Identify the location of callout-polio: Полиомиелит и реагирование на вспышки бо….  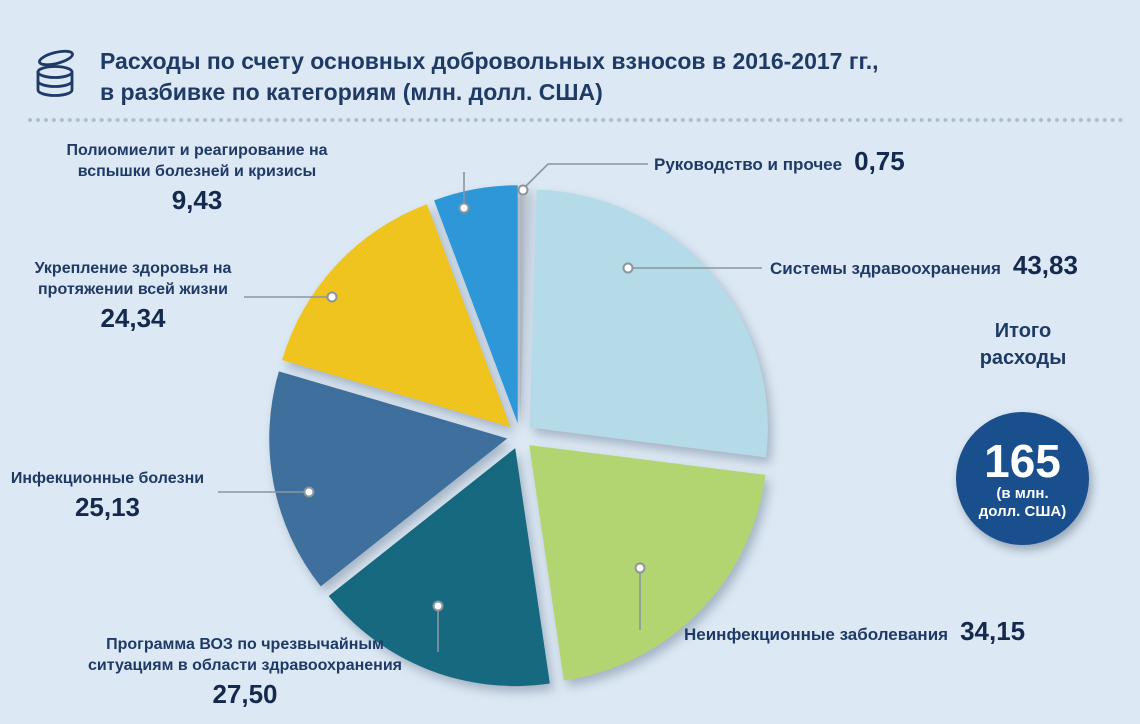
(197, 178).